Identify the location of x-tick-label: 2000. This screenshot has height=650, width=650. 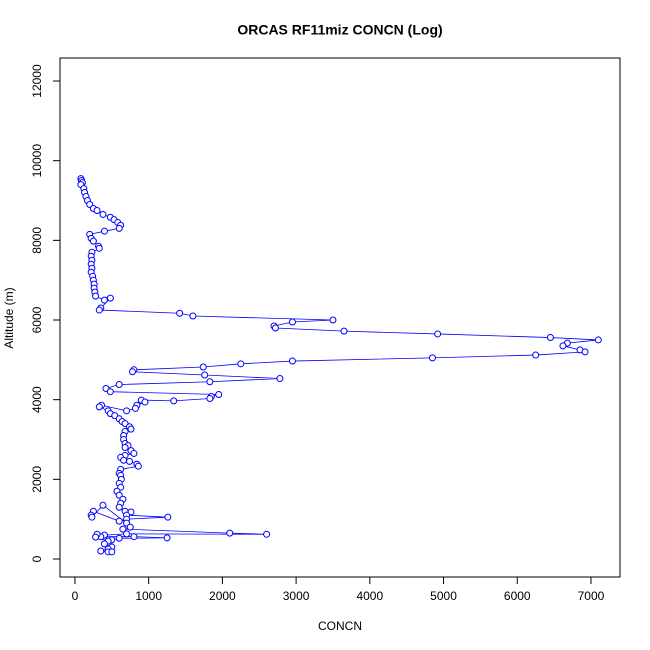
(222, 596).